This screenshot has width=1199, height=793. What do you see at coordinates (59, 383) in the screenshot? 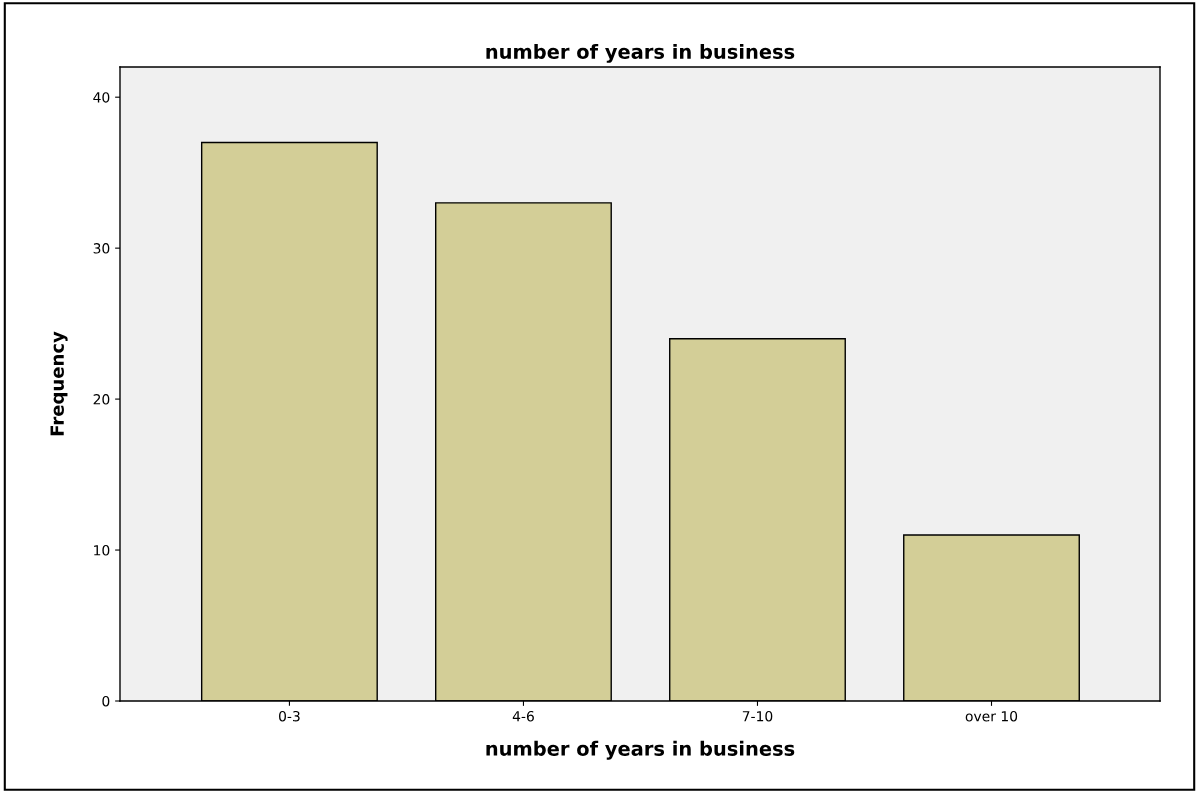
I see `y-axis-title: Frequency` at bounding box center [59, 383].